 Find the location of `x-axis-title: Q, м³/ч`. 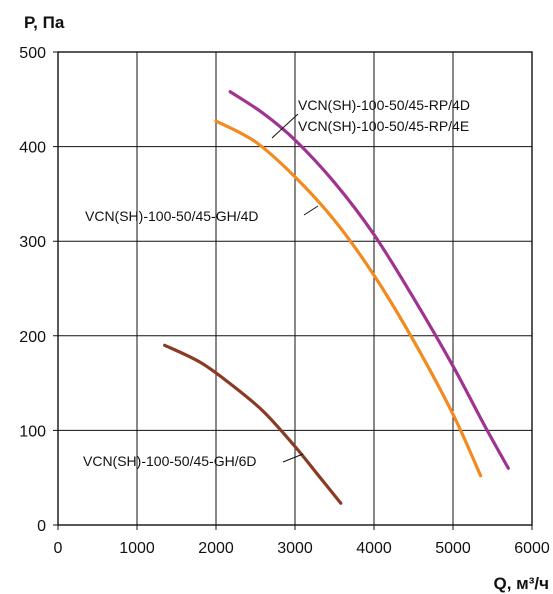

x-axis-title: Q, м³/ч is located at coordinates (522, 583).